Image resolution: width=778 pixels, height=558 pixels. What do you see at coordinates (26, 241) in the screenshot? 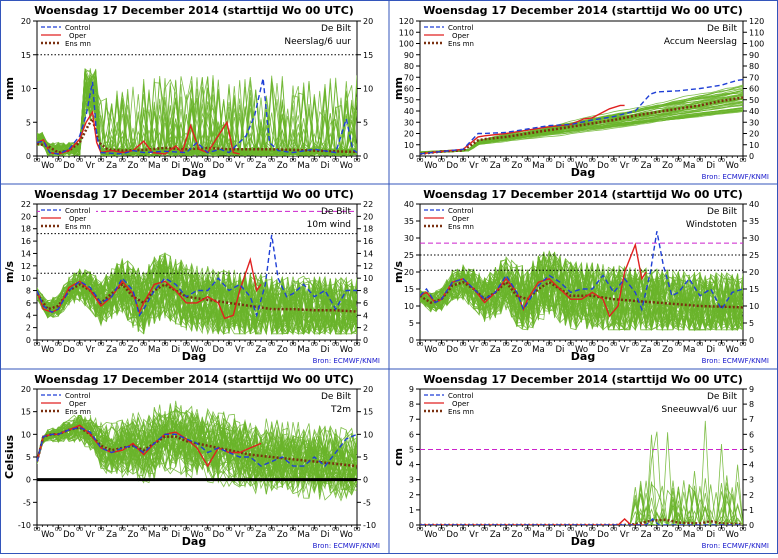
I see `y-tick-label-left: 16` at bounding box center [26, 241].